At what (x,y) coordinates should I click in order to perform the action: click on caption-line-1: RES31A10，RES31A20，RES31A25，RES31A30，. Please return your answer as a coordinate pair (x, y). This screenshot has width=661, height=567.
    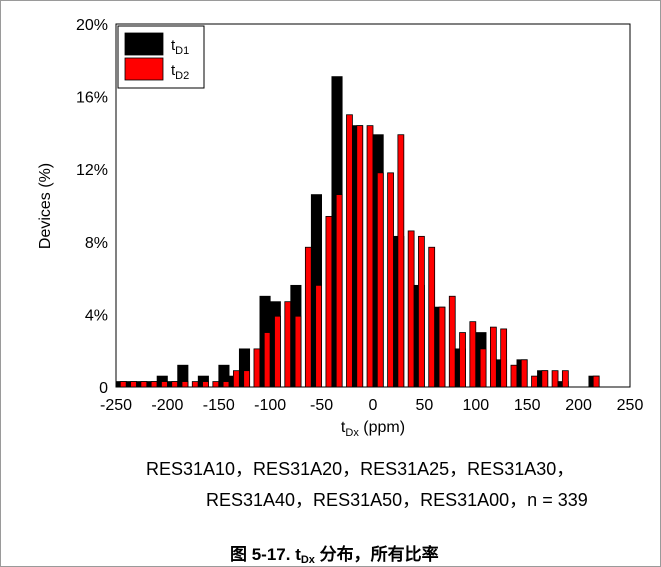
    Looking at the image, I should click on (360, 469).